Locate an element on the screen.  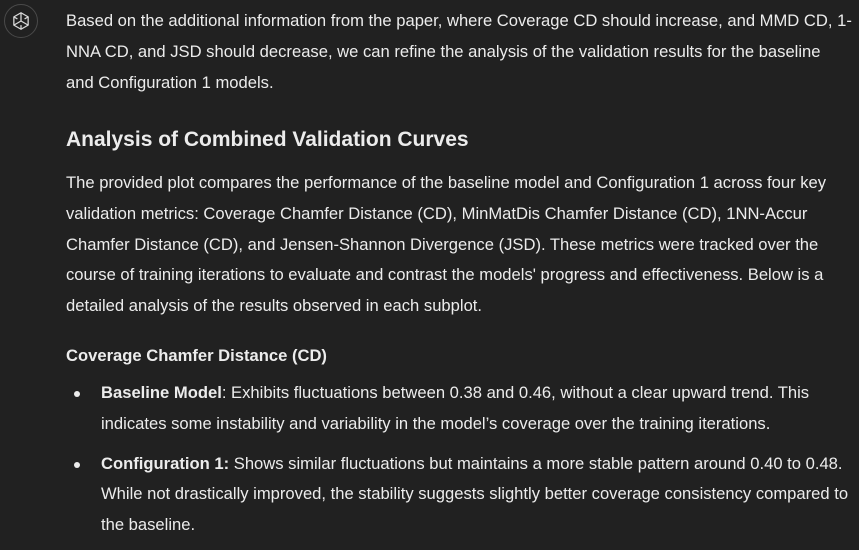
openai-logo-icon is located at coordinates (21, 21).